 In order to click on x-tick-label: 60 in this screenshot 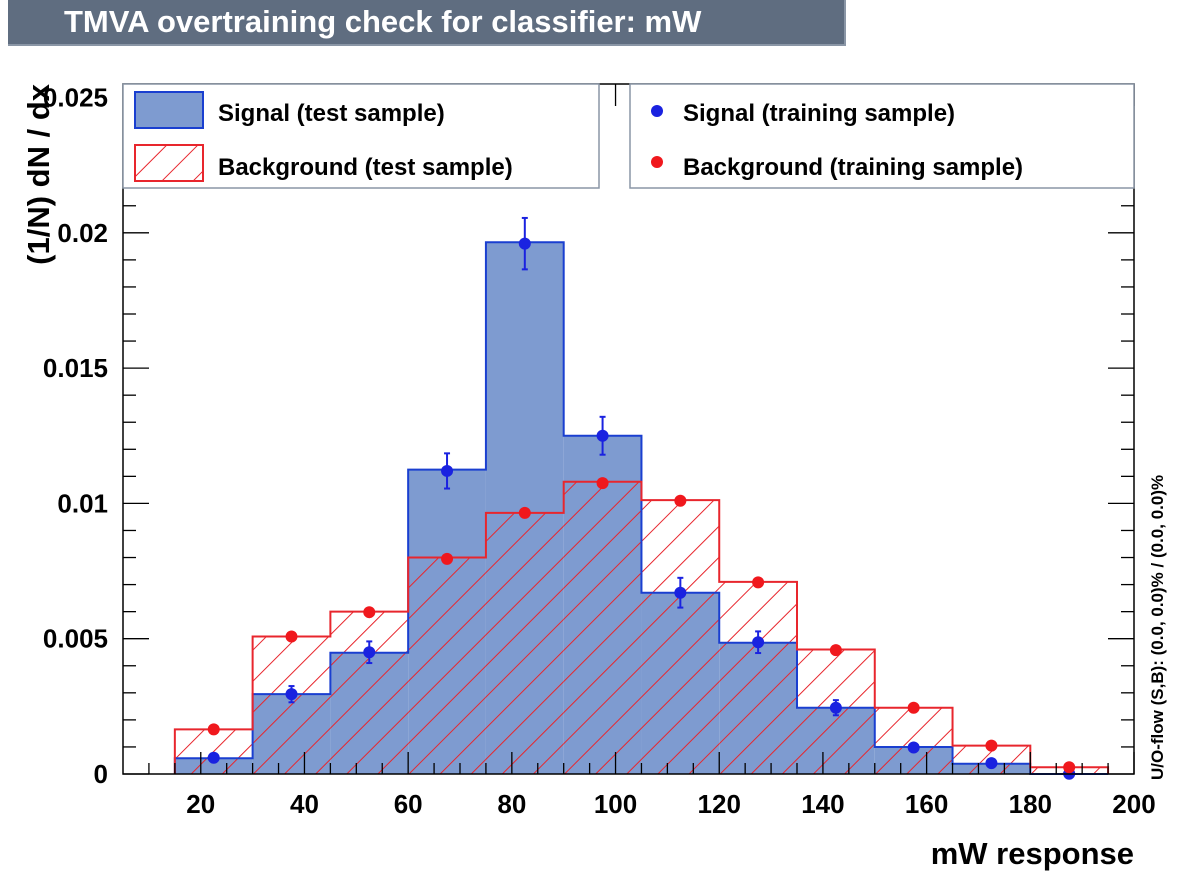, I will do `click(408, 804)`.